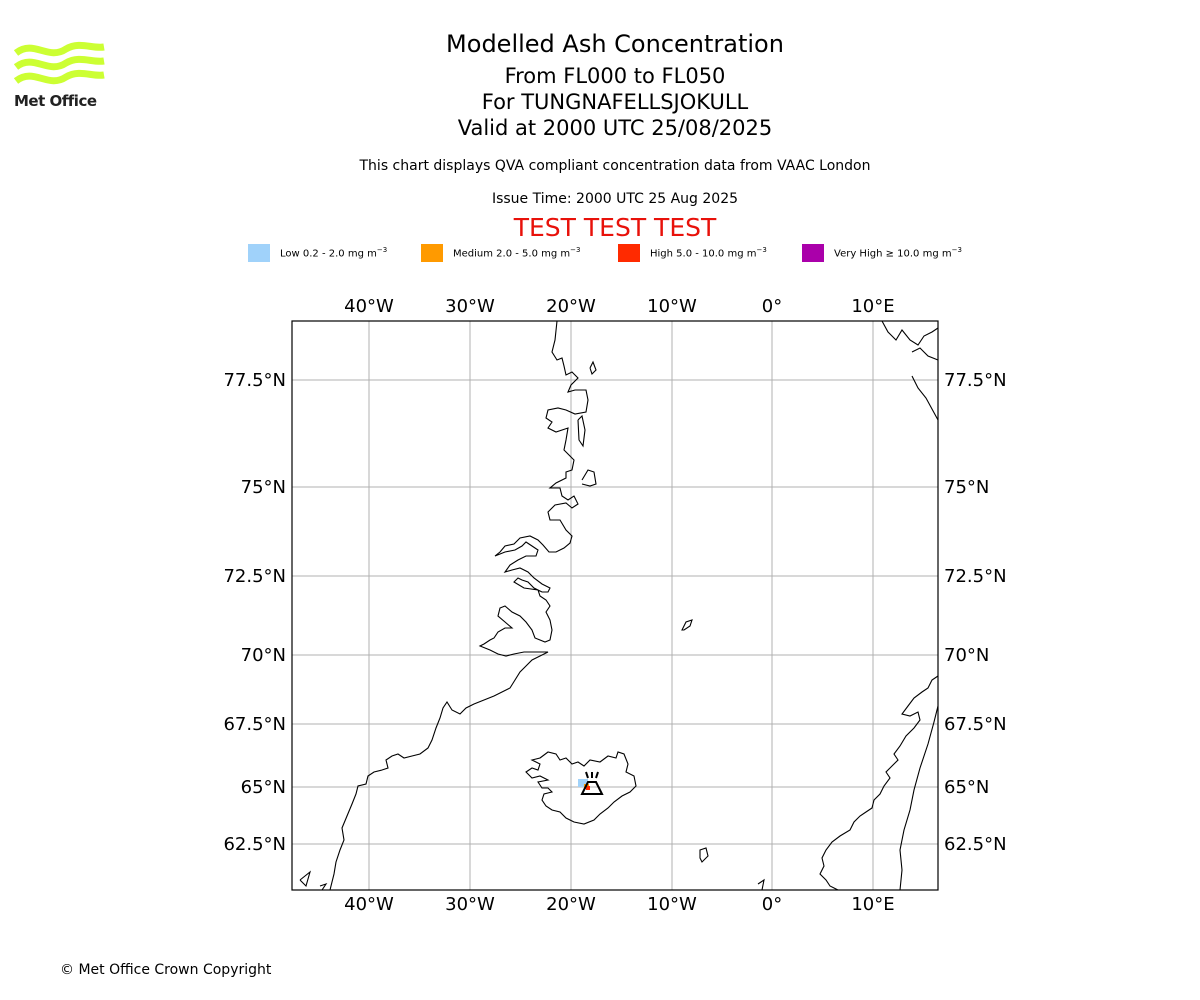 The image size is (1200, 1000). Describe the element at coordinates (571, 306) in the screenshot. I see `lon-tick-top: 20°W` at that location.